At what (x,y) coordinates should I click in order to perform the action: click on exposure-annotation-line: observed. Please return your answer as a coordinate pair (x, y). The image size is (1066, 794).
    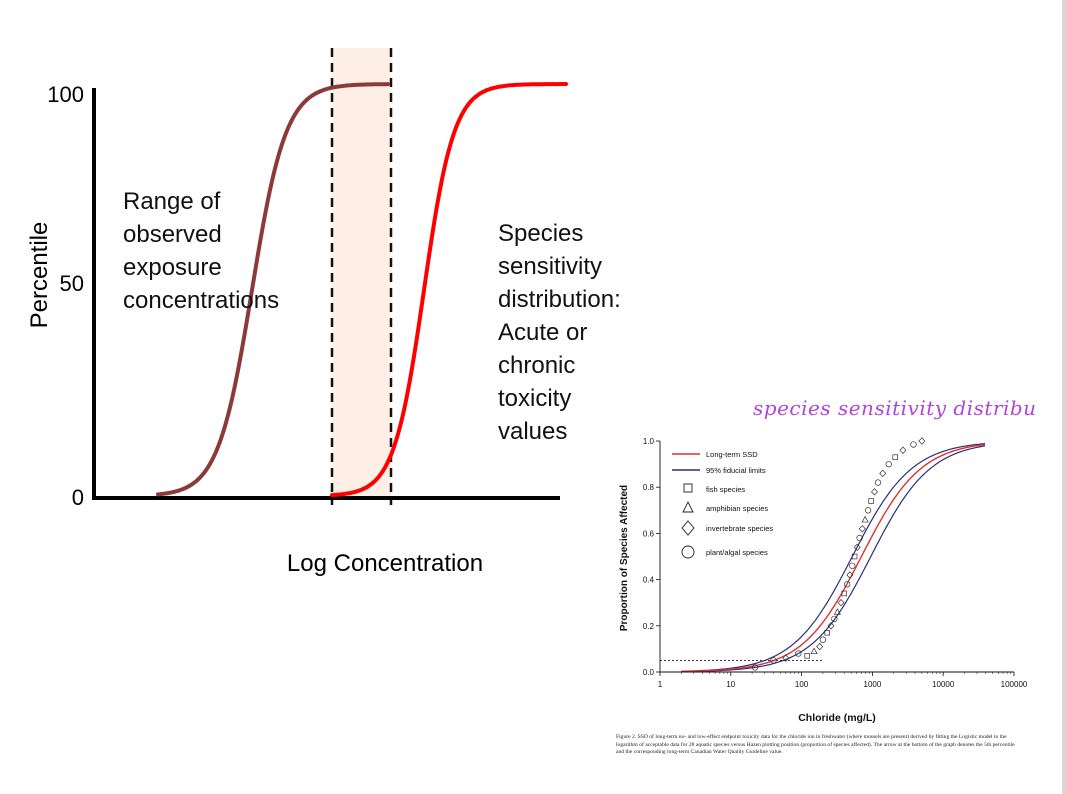
    Looking at the image, I should click on (172, 234).